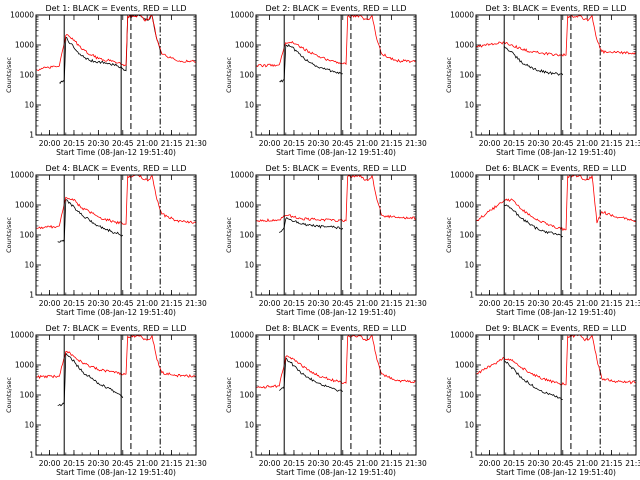 The width and height of the screenshot is (640, 480). What do you see at coordinates (116, 328) in the screenshot?
I see `panel-title: Det 7: BLACK = Events, RED = LLD` at bounding box center [116, 328].